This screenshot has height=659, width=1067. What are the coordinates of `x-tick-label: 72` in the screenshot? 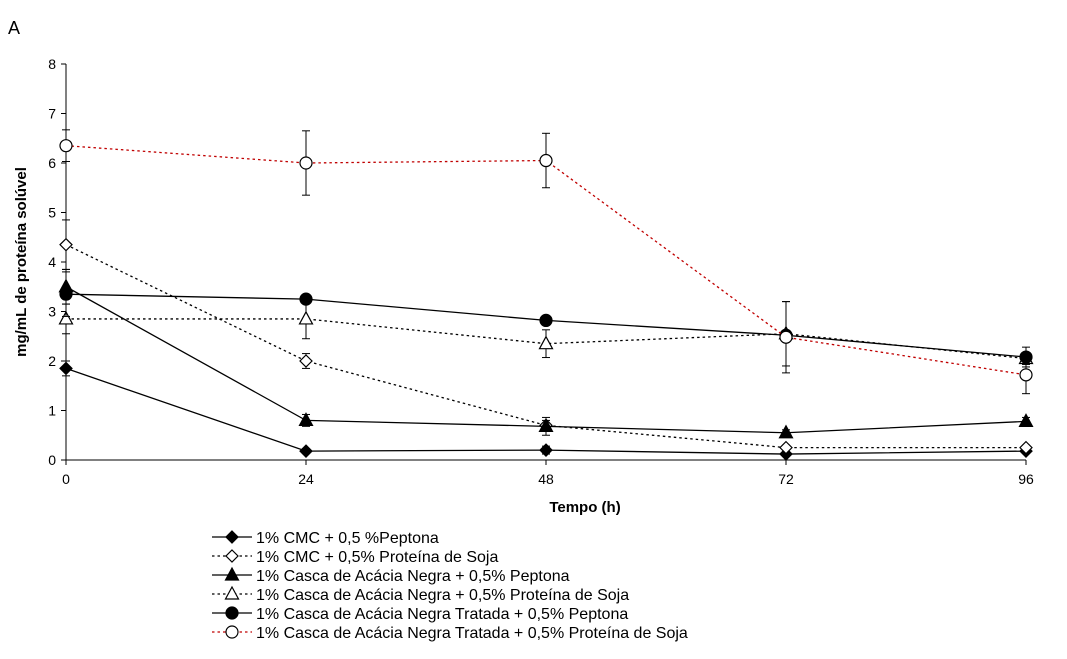 It's located at (786, 479).